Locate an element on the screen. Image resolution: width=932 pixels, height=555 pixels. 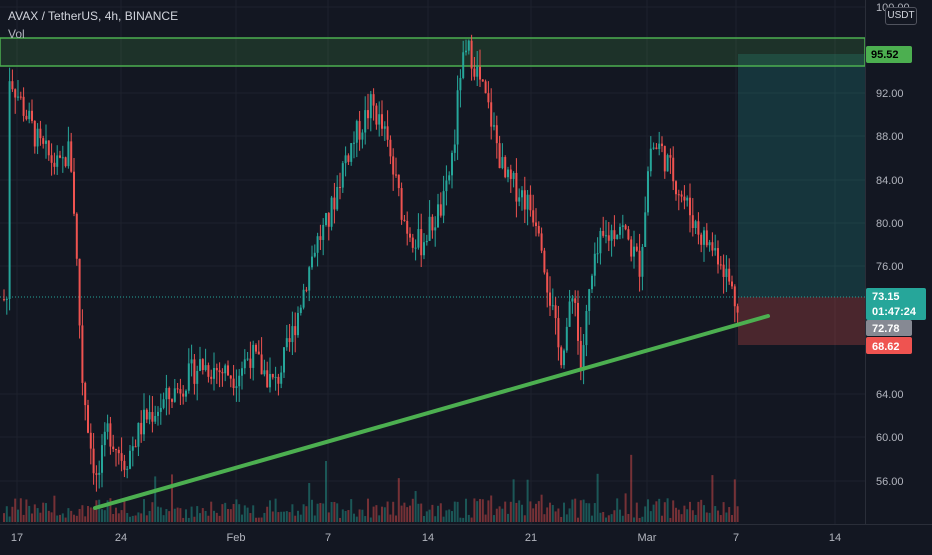
time-tick-label: 14 is located at coordinates (835, 538).